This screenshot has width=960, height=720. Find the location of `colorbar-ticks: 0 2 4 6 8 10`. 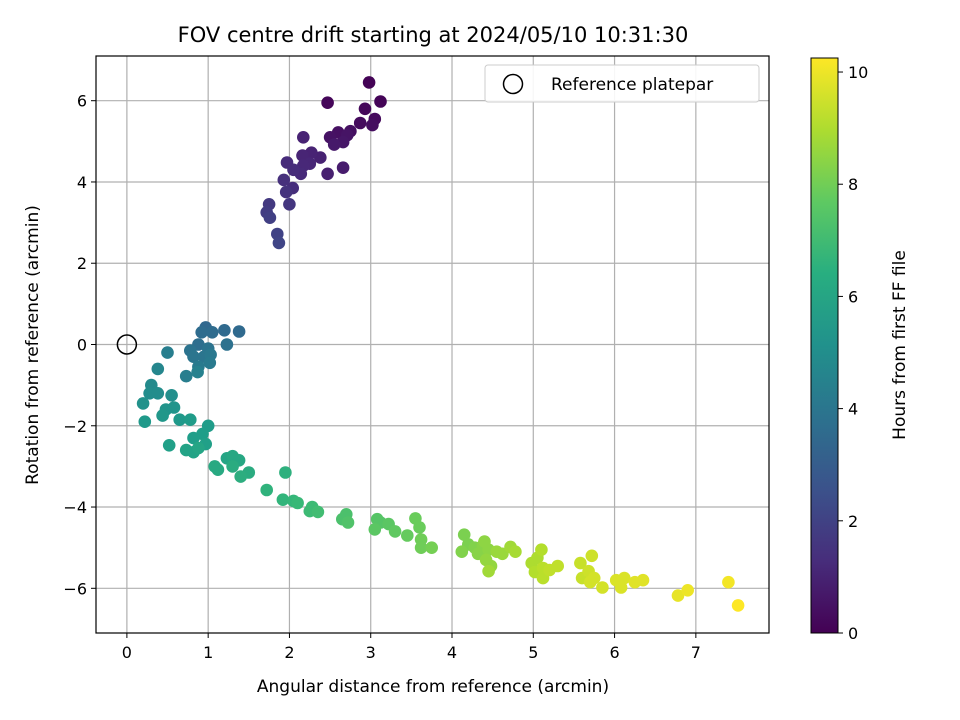

colorbar-ticks: 0 2 4 6 8 10 is located at coordinates (853, 353).